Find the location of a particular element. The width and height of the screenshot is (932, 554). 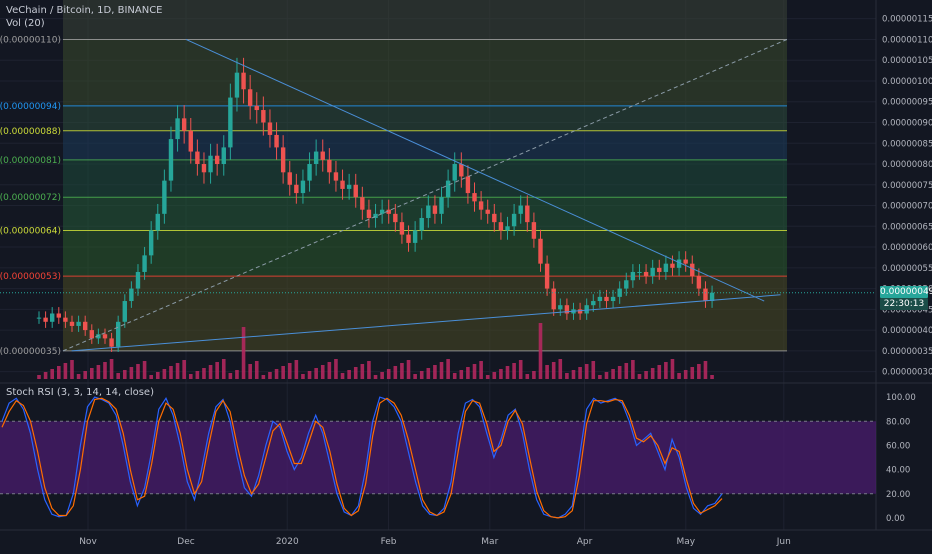

fib-level-label: 0.618(0.00000081) is located at coordinates (30, 161).